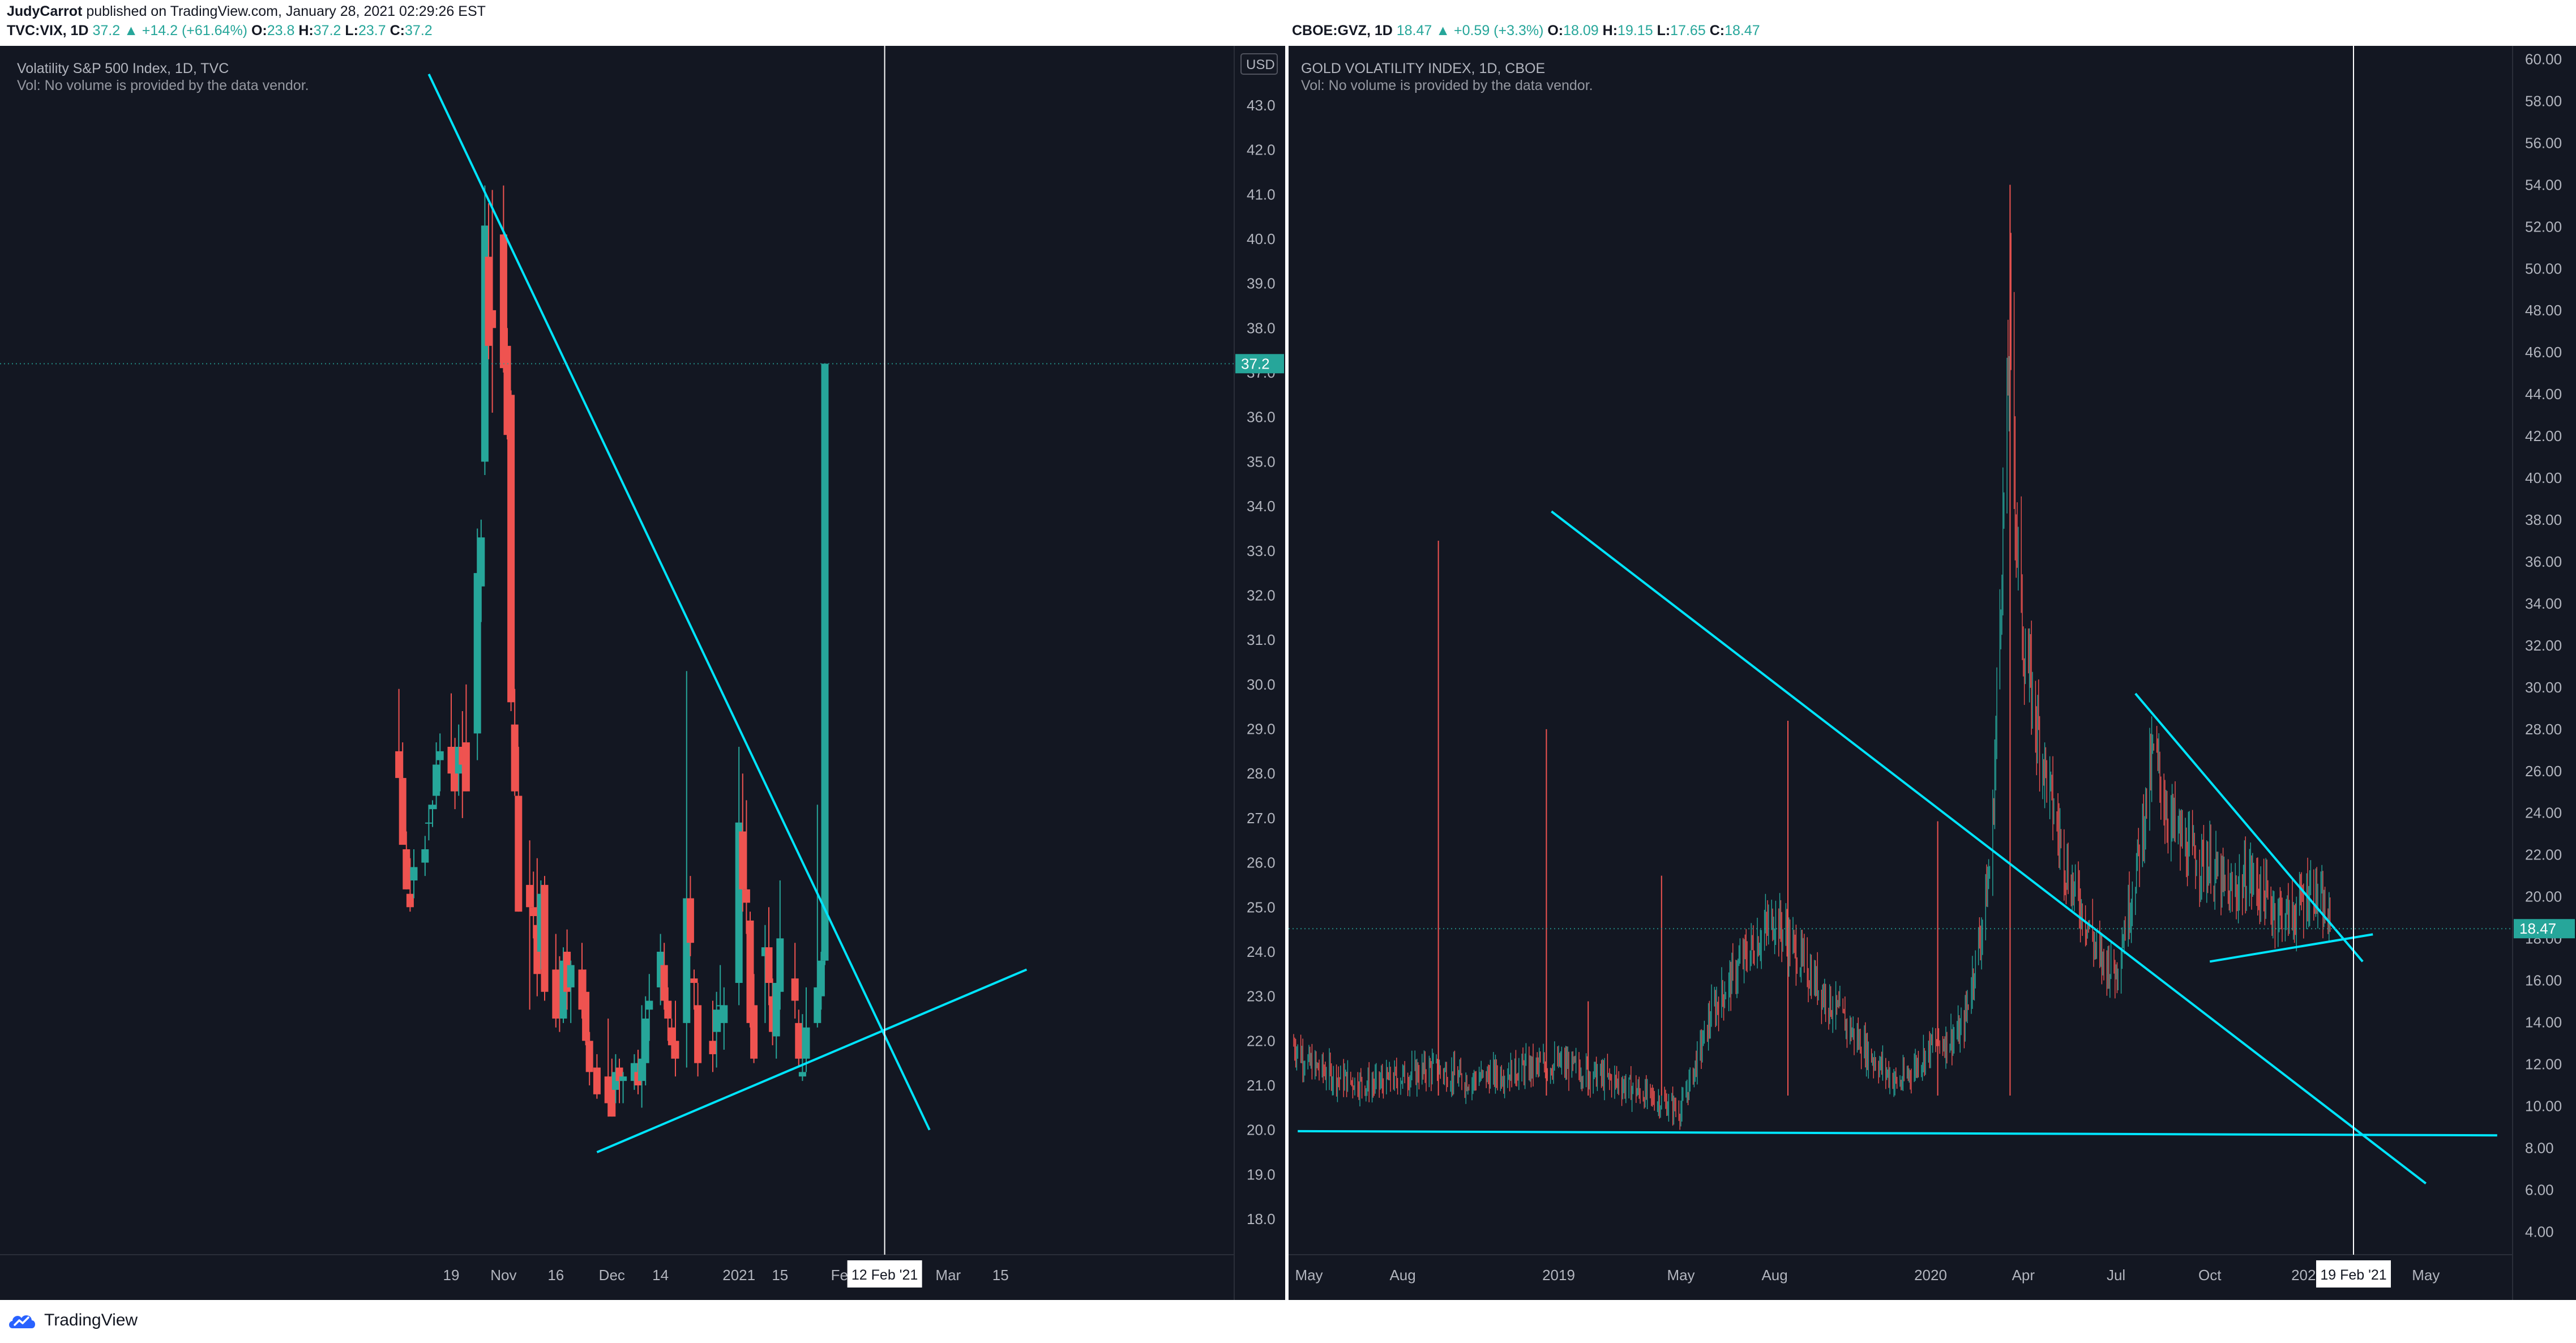  Describe the element at coordinates (1261, 550) in the screenshot. I see `y-tick-label: 33.0` at that location.